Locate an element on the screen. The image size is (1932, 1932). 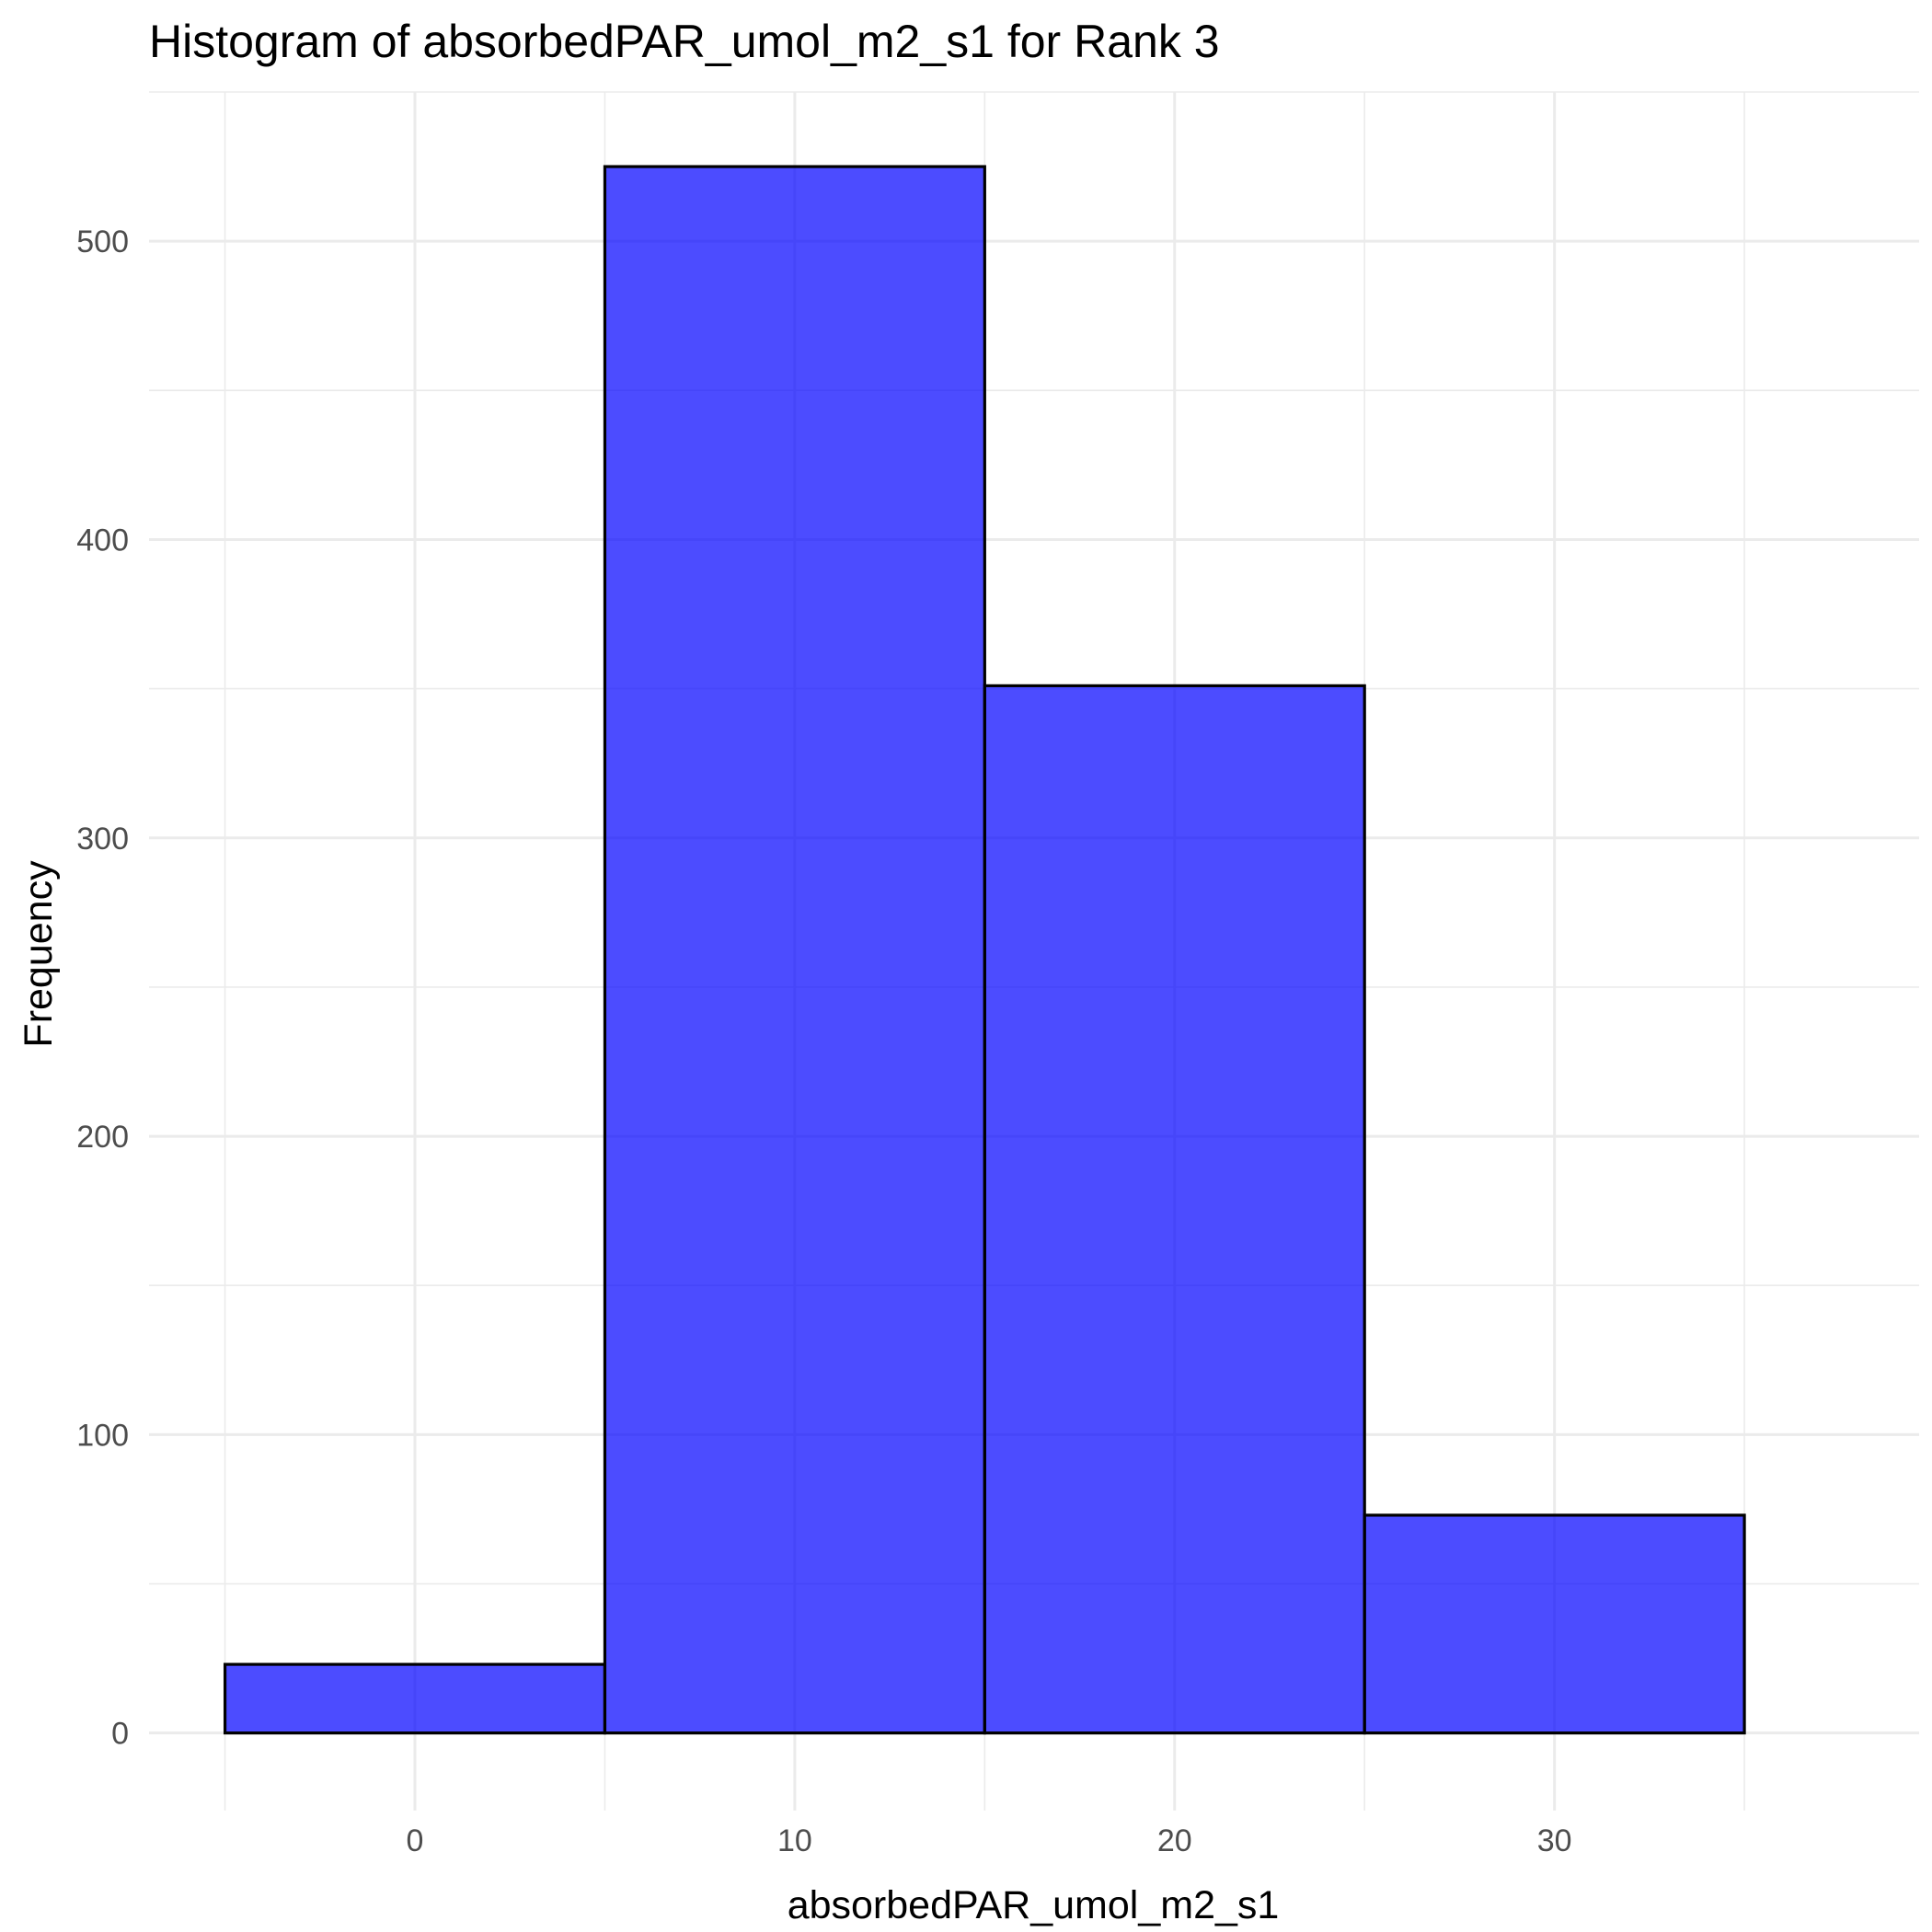
x-tick-label: 30 is located at coordinates (1554, 1840).